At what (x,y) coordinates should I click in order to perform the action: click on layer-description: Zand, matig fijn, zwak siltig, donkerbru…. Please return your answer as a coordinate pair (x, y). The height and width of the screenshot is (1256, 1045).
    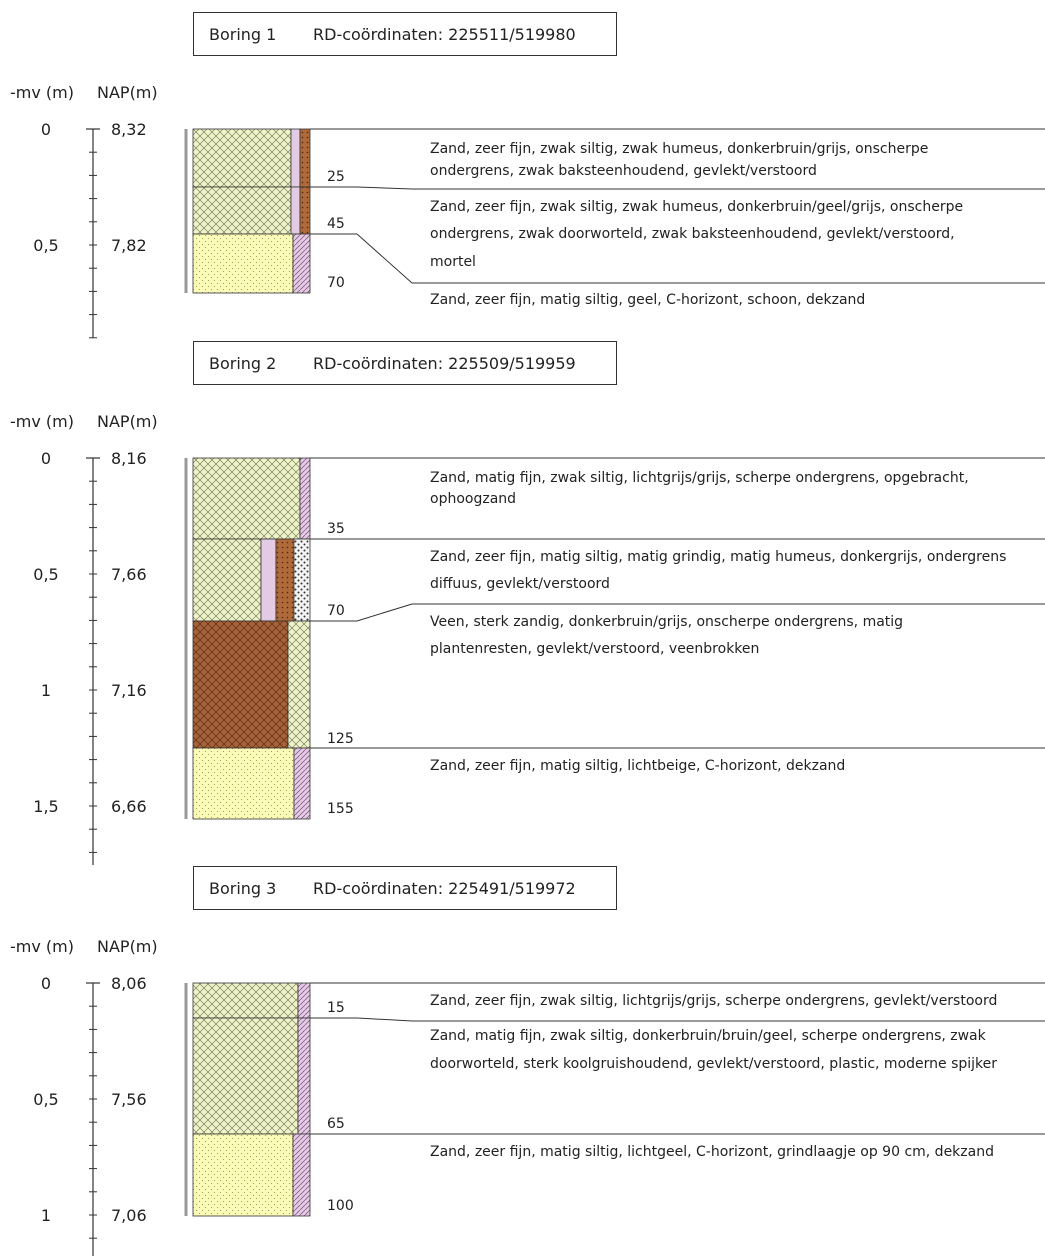
    Looking at the image, I should click on (713, 1050).